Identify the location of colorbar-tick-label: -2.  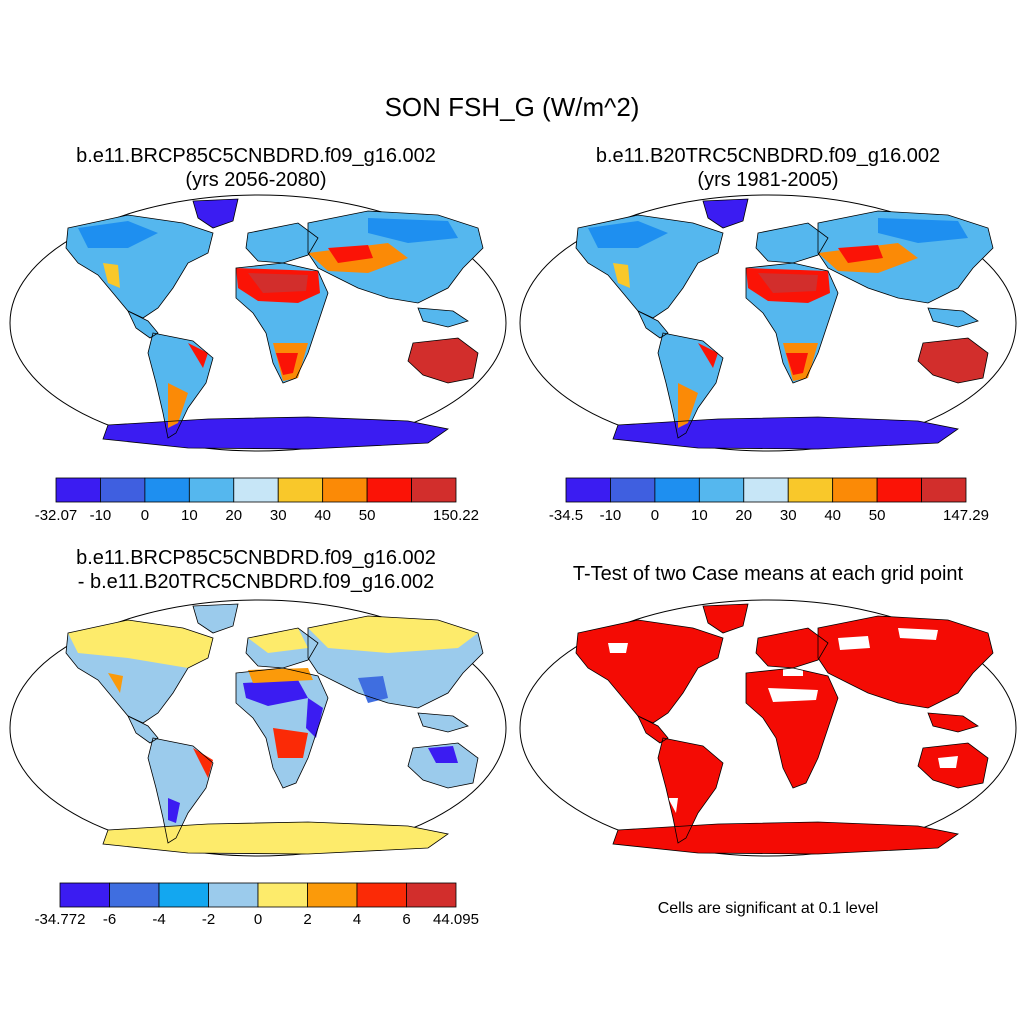
(208, 919).